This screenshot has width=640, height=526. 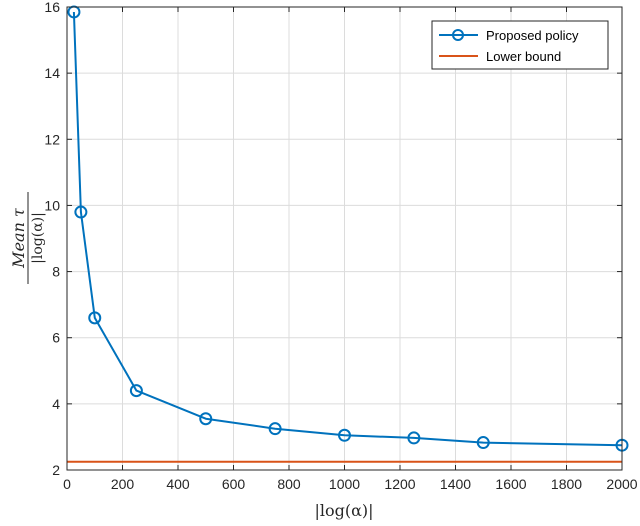 What do you see at coordinates (289, 484) in the screenshot?
I see `x-tick-label: 800` at bounding box center [289, 484].